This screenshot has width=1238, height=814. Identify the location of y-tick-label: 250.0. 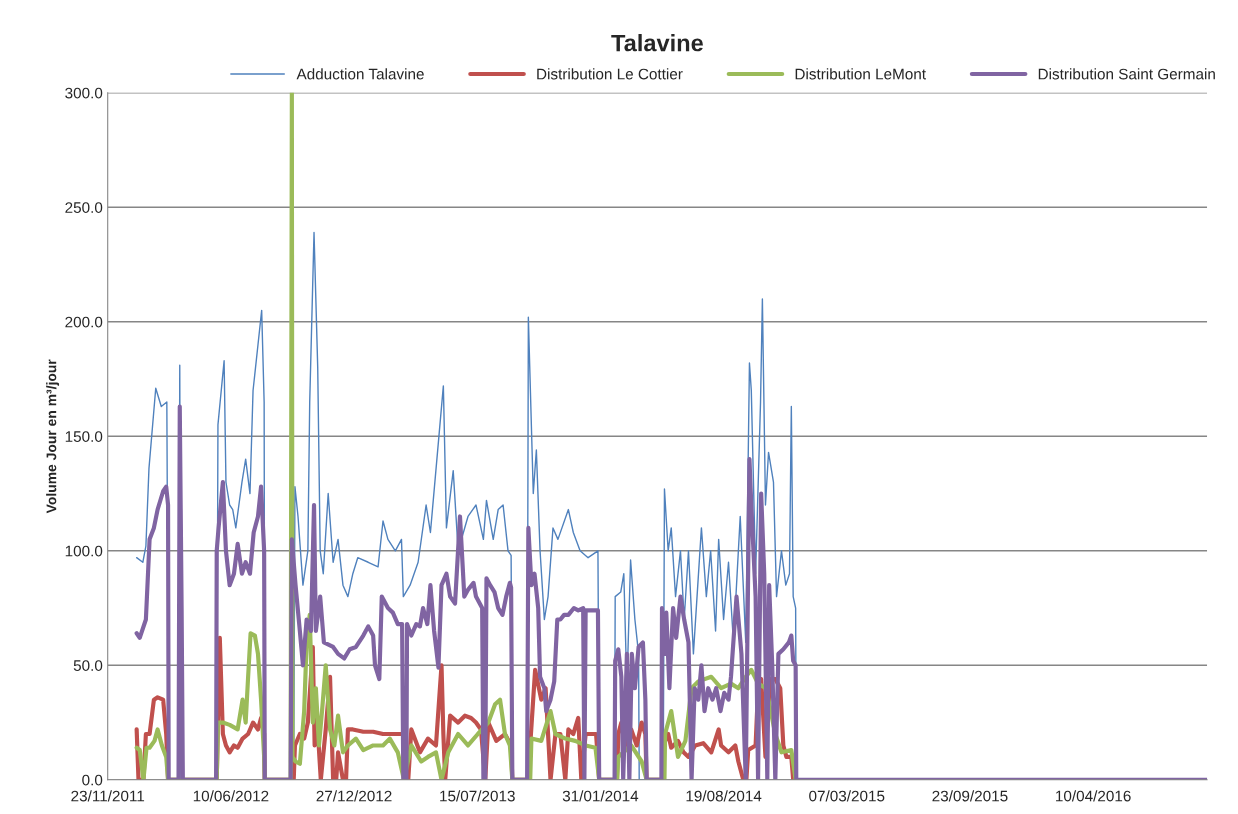
(84, 207).